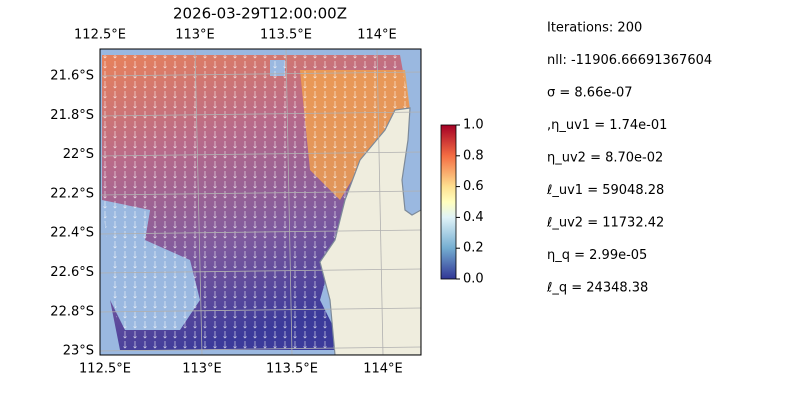 This screenshot has height=404, width=800. What do you see at coordinates (72, 311) in the screenshot?
I see `lat-tick-label: 22.8°S` at bounding box center [72, 311].